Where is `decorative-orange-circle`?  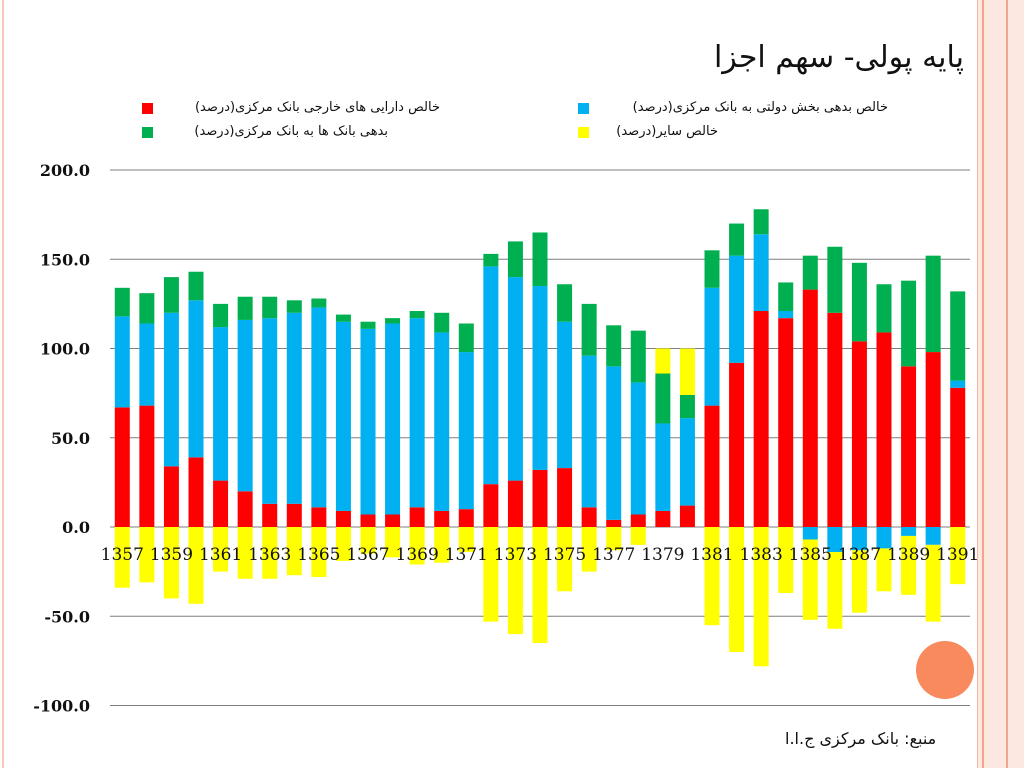
decorative-orange-circle is located at coordinates (945, 670).